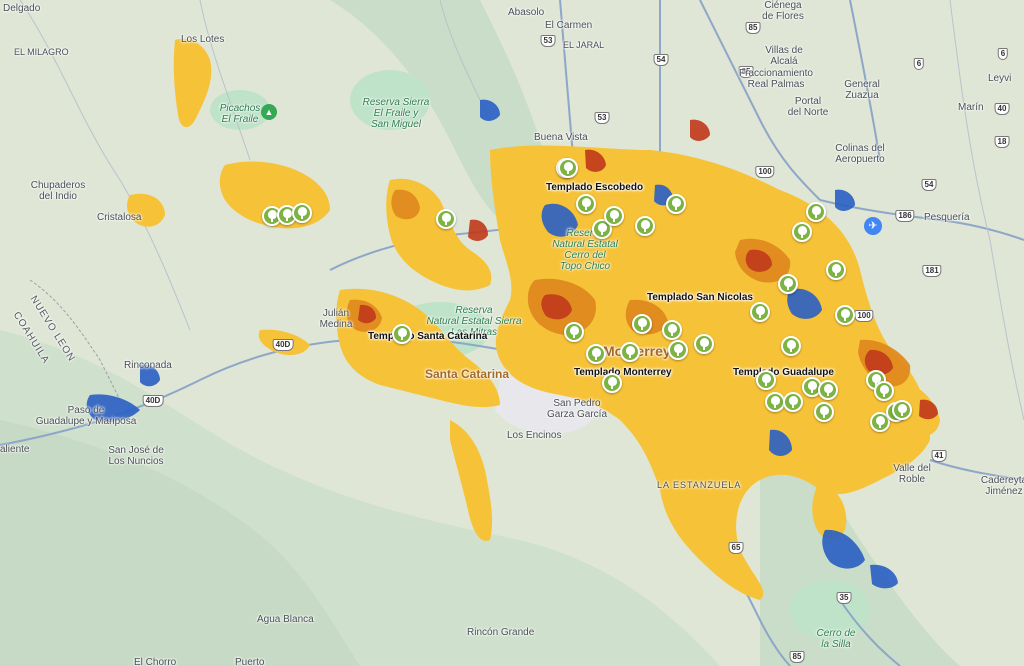  Describe the element at coordinates (203, 39) in the screenshot. I see `place-label: Los Lotes` at that location.